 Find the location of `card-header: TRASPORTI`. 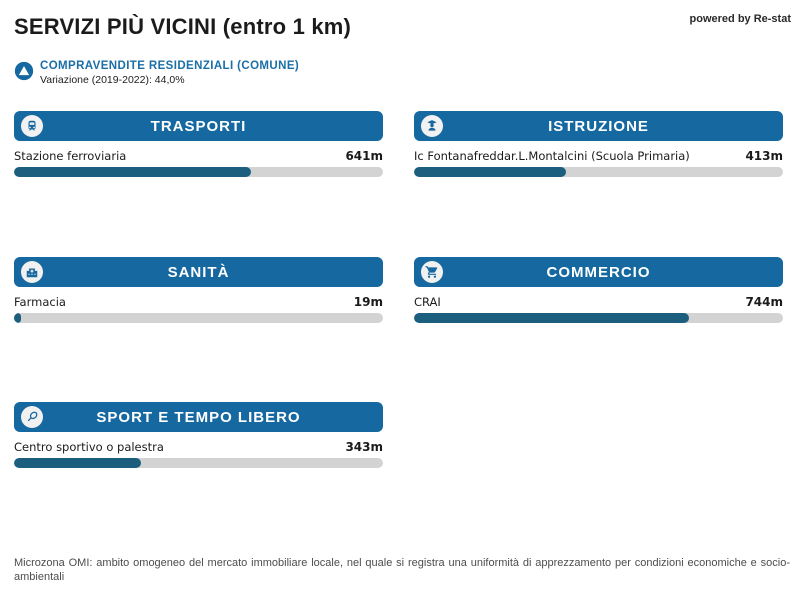

card-header: TRASPORTI is located at coordinates (198, 126).